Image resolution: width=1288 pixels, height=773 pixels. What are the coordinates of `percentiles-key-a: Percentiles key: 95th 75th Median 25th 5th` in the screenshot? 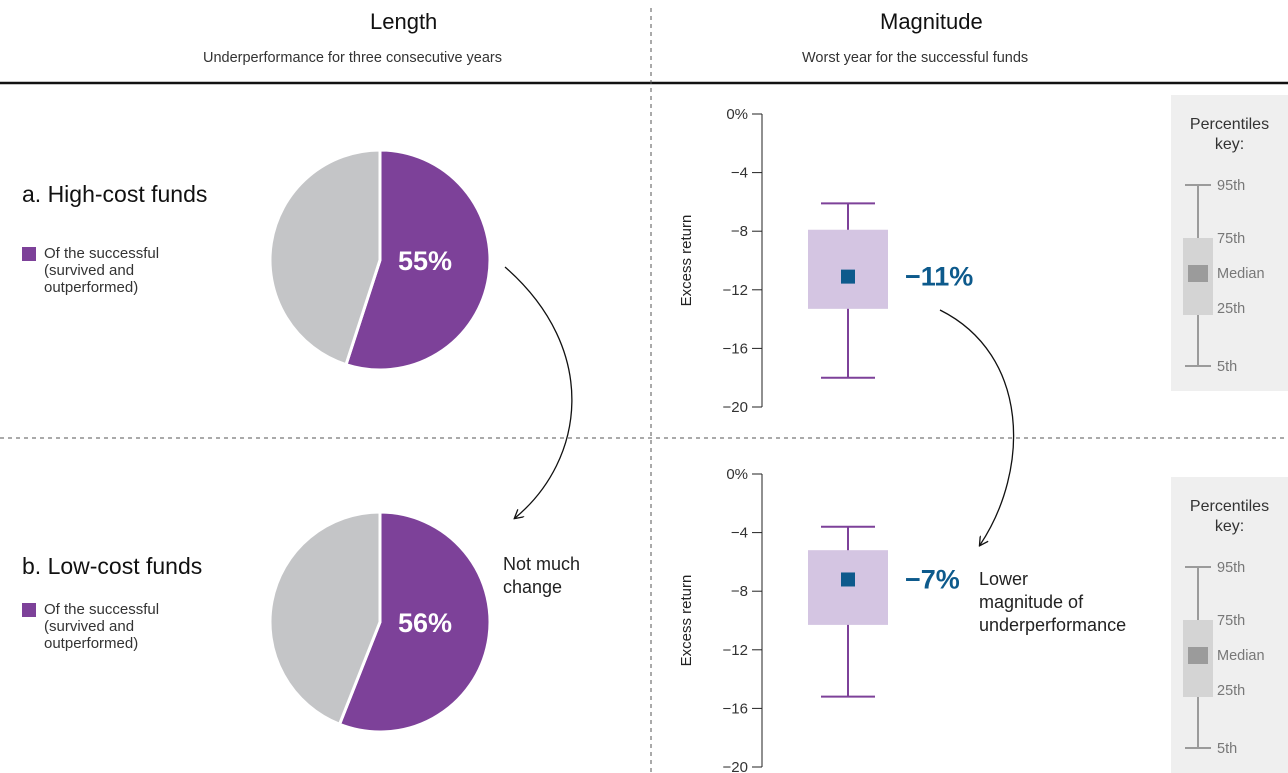 It's located at (1229, 243).